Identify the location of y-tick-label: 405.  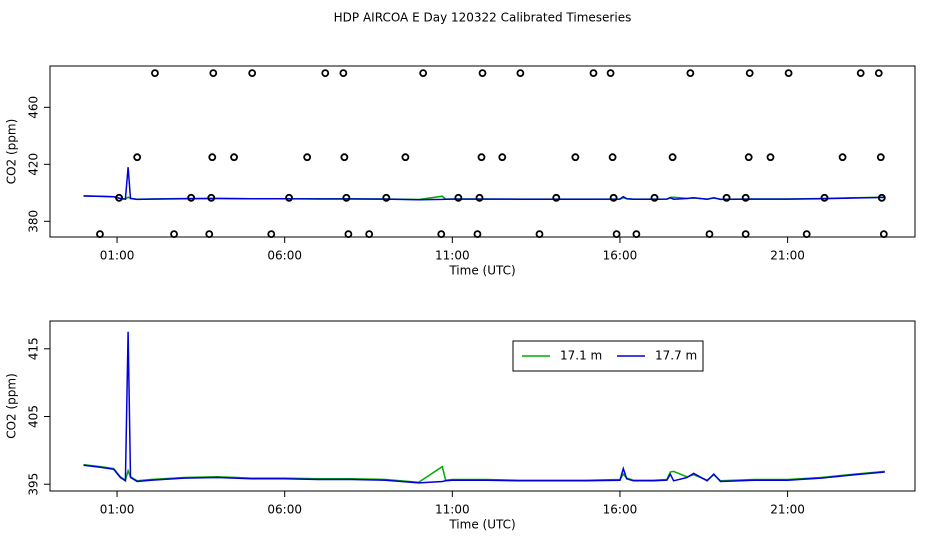
(34, 416).